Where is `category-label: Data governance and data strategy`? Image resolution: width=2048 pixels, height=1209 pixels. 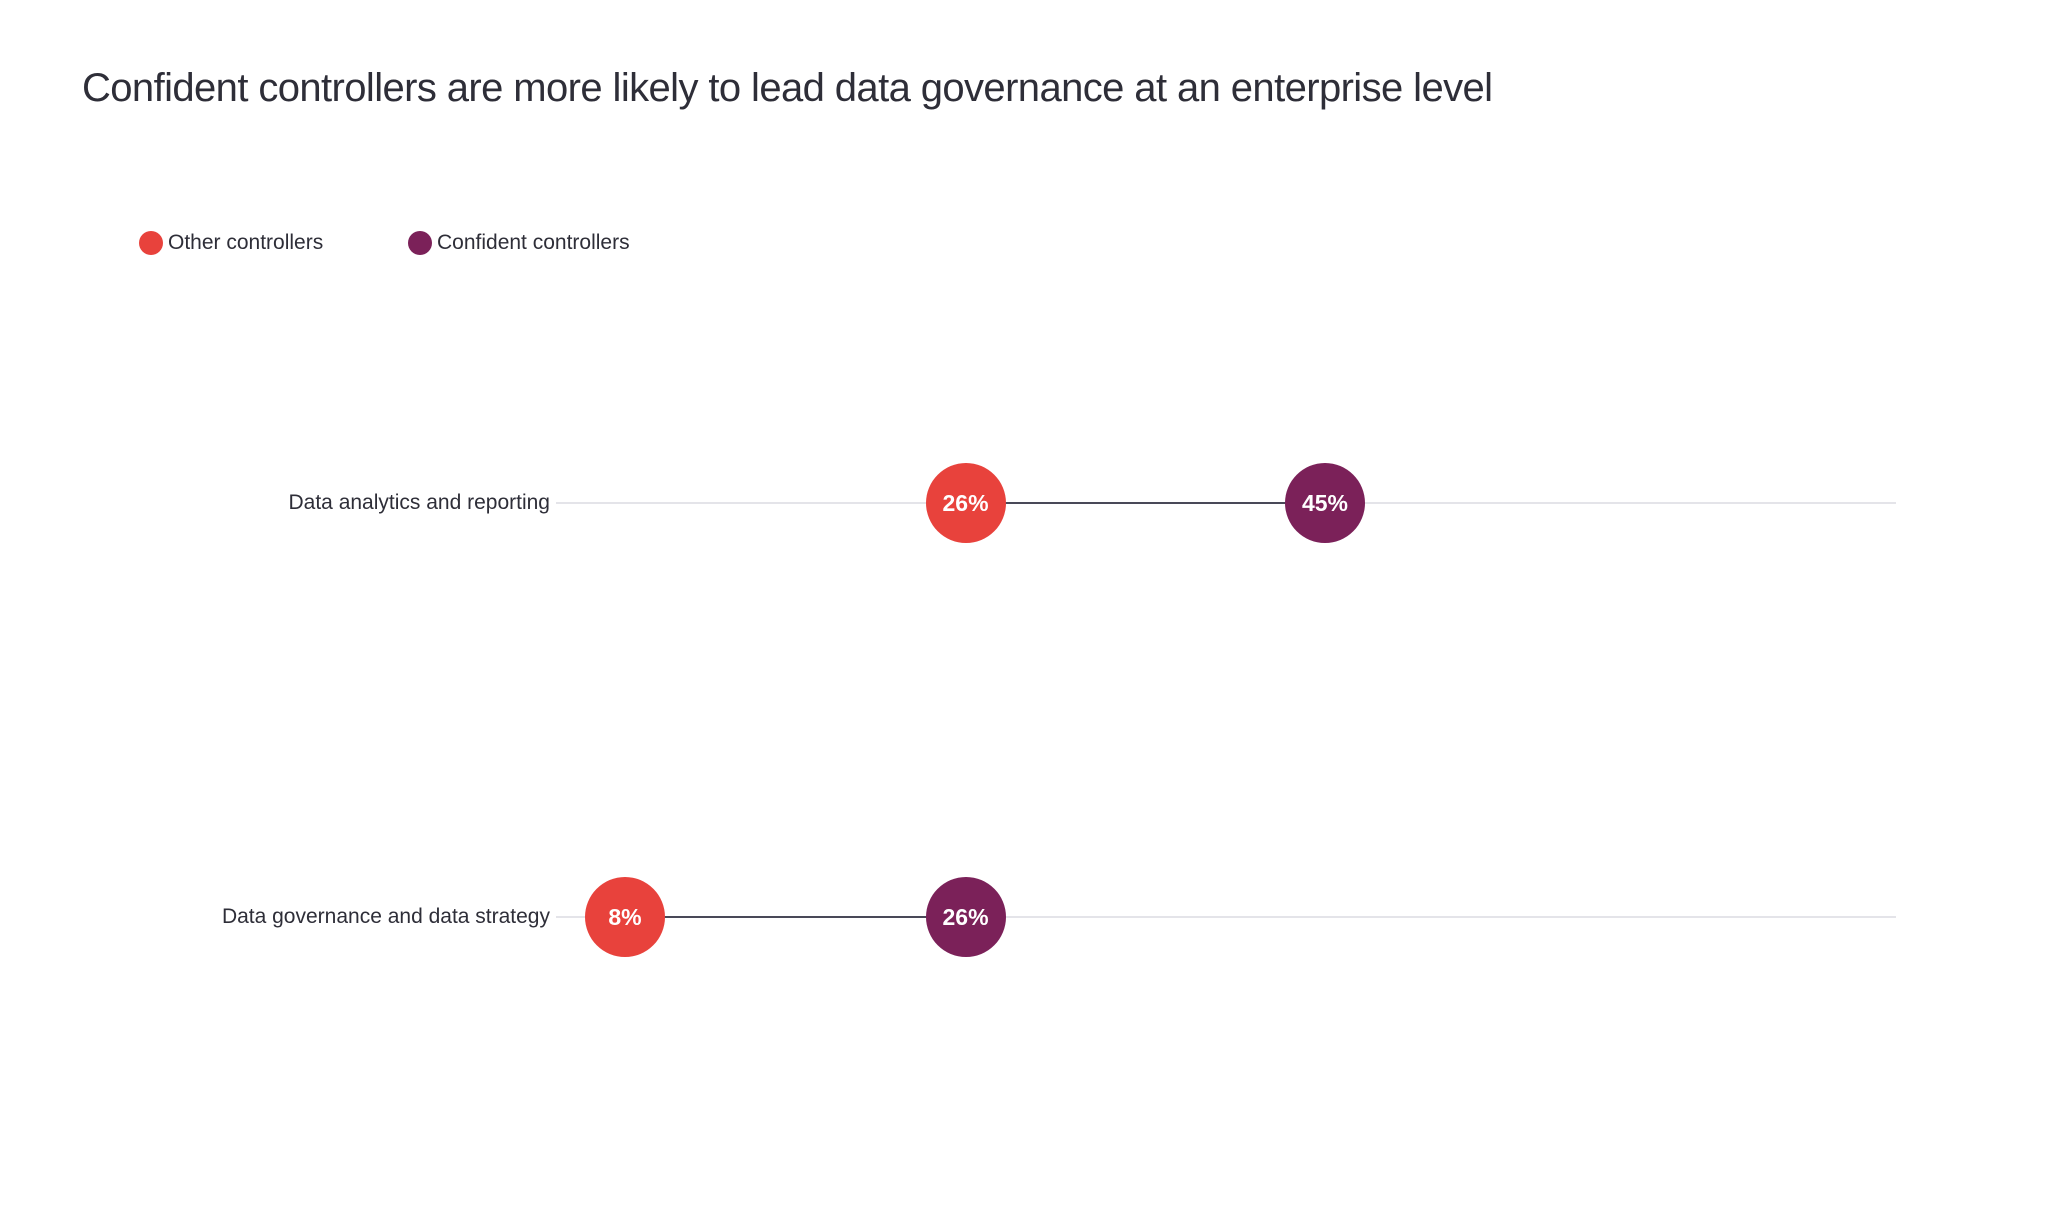
category-label: Data governance and data strategy is located at coordinates (385, 916).